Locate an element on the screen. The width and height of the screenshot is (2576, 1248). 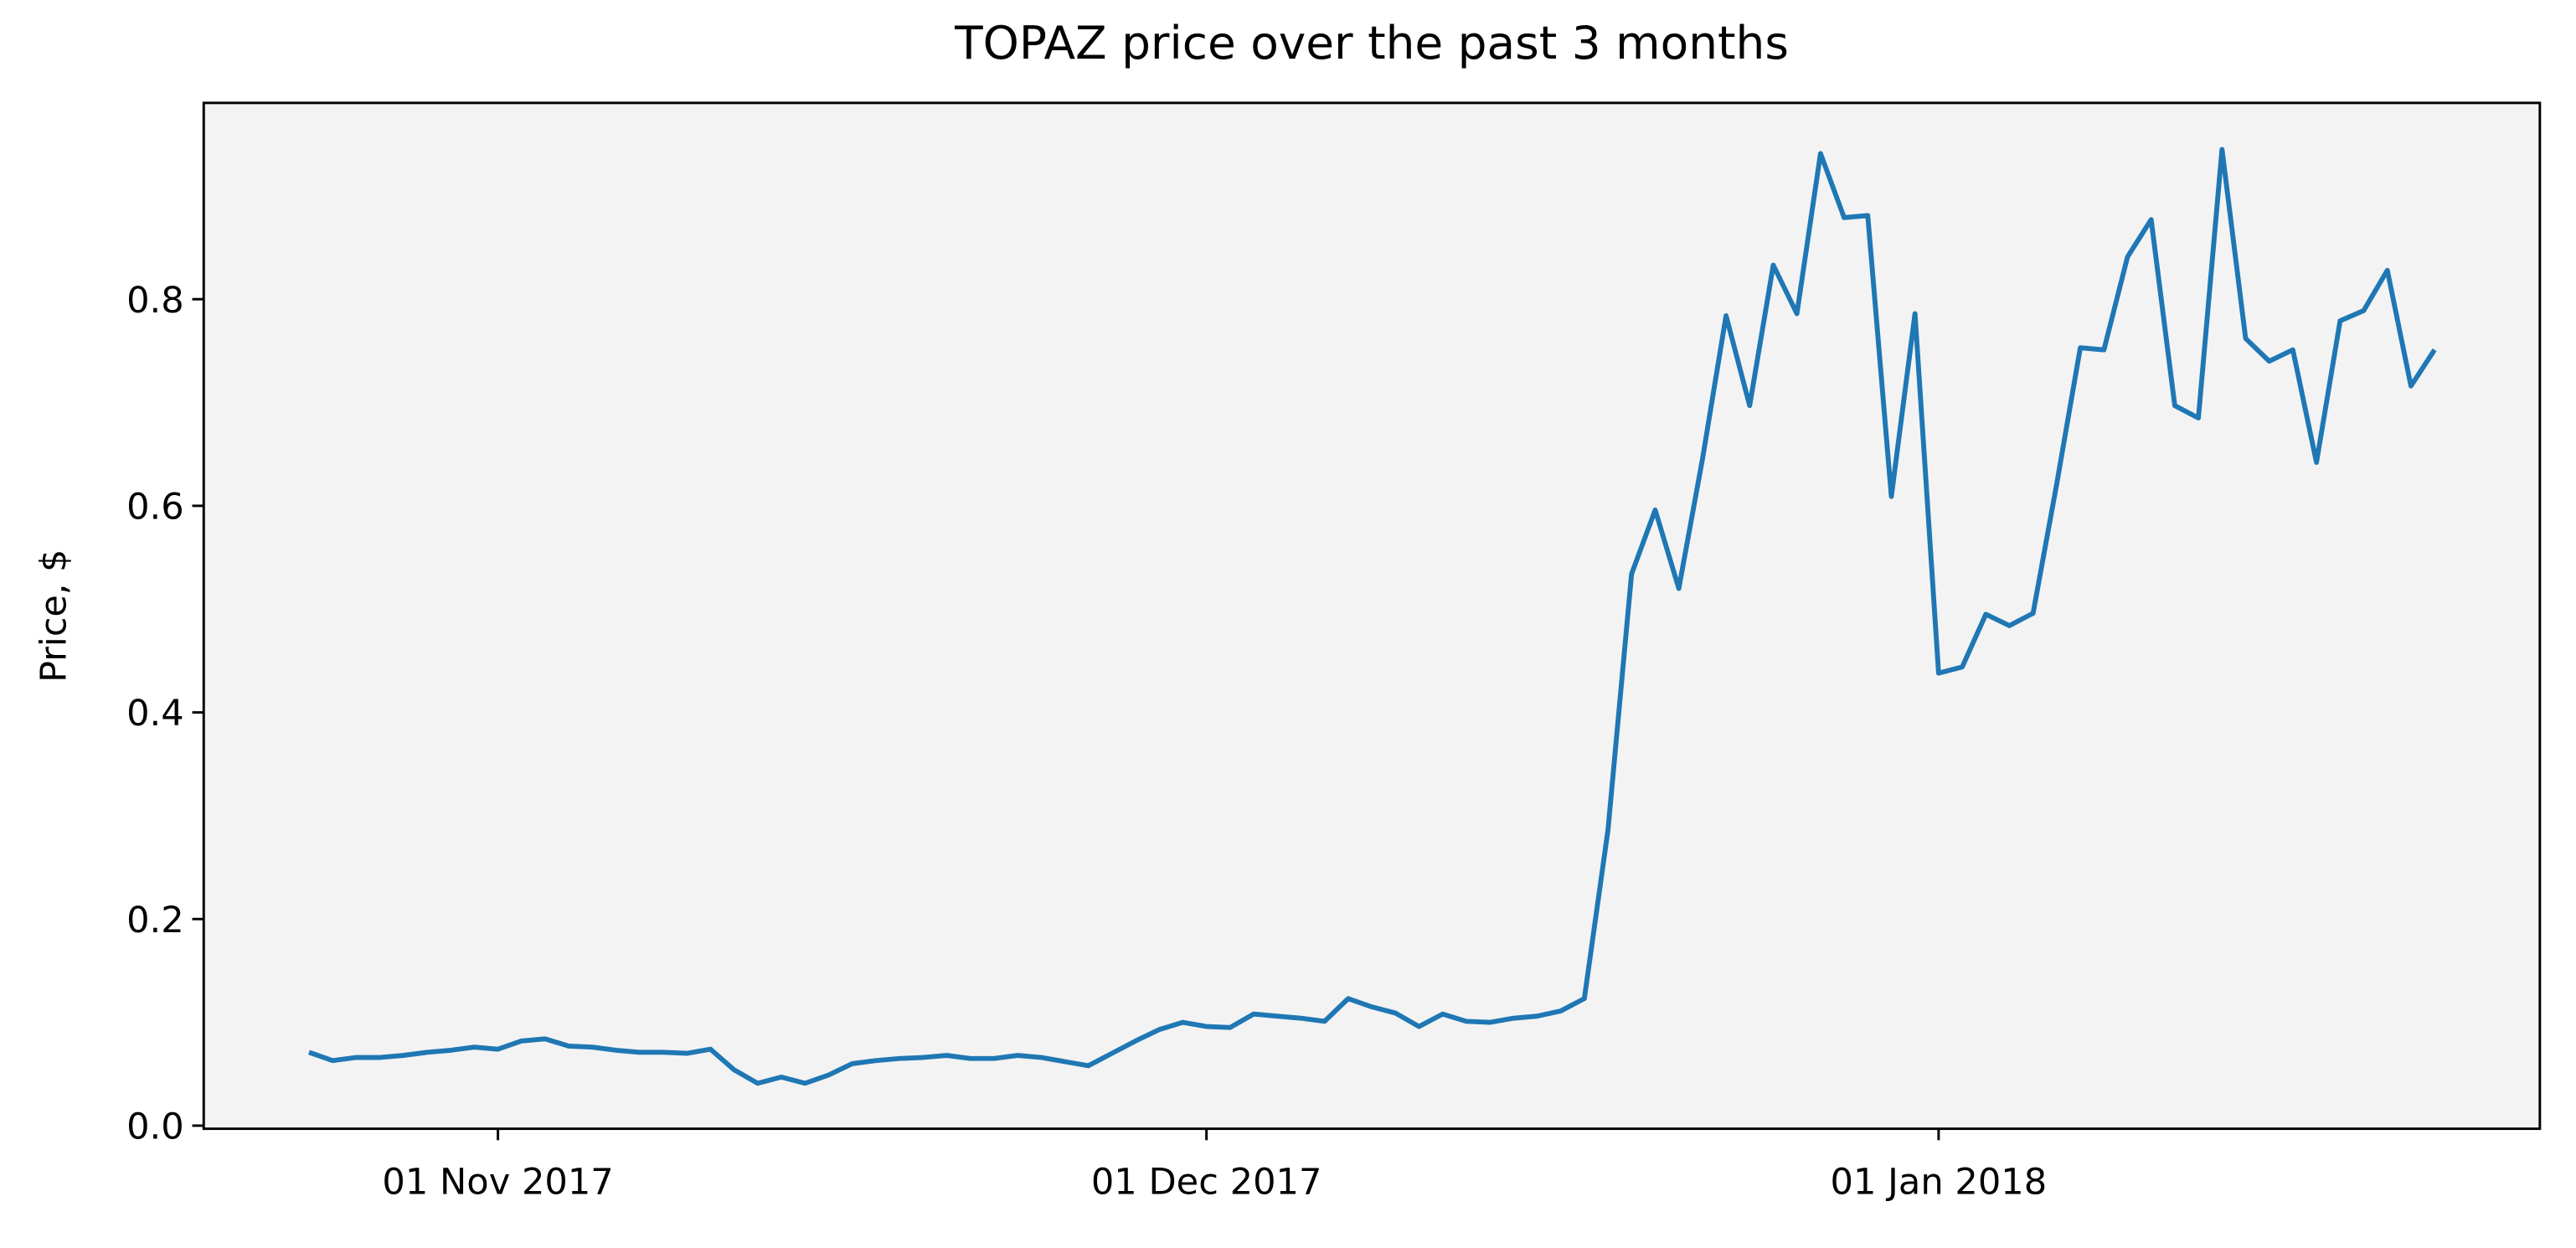
y-tick-label: 0.0 is located at coordinates (155, 1127).